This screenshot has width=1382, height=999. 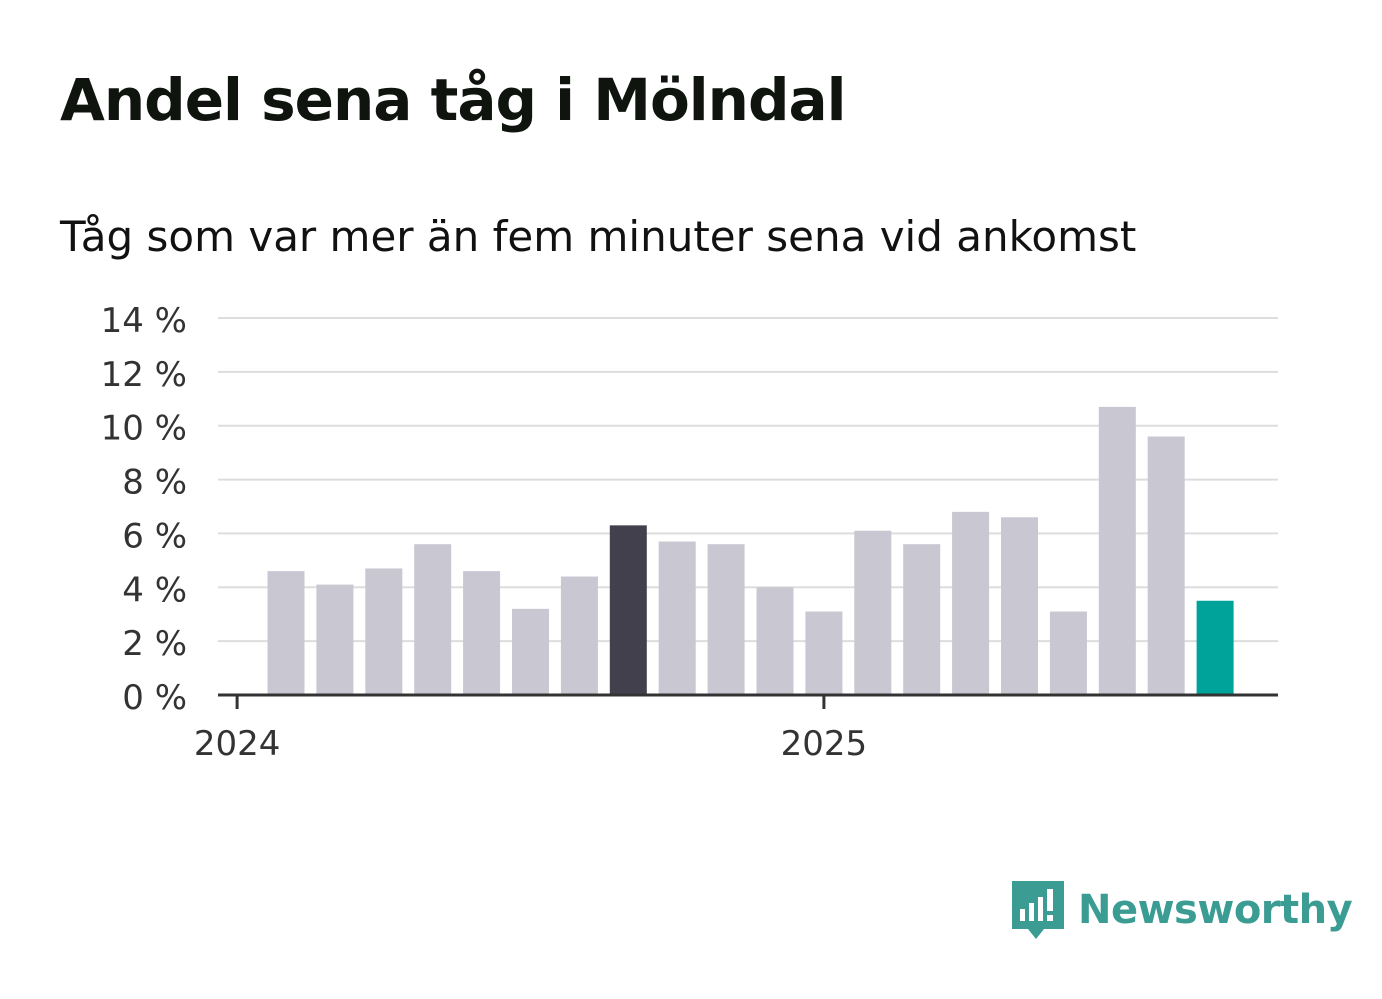 I want to click on y-tick-label: 12 %, so click(x=144, y=375).